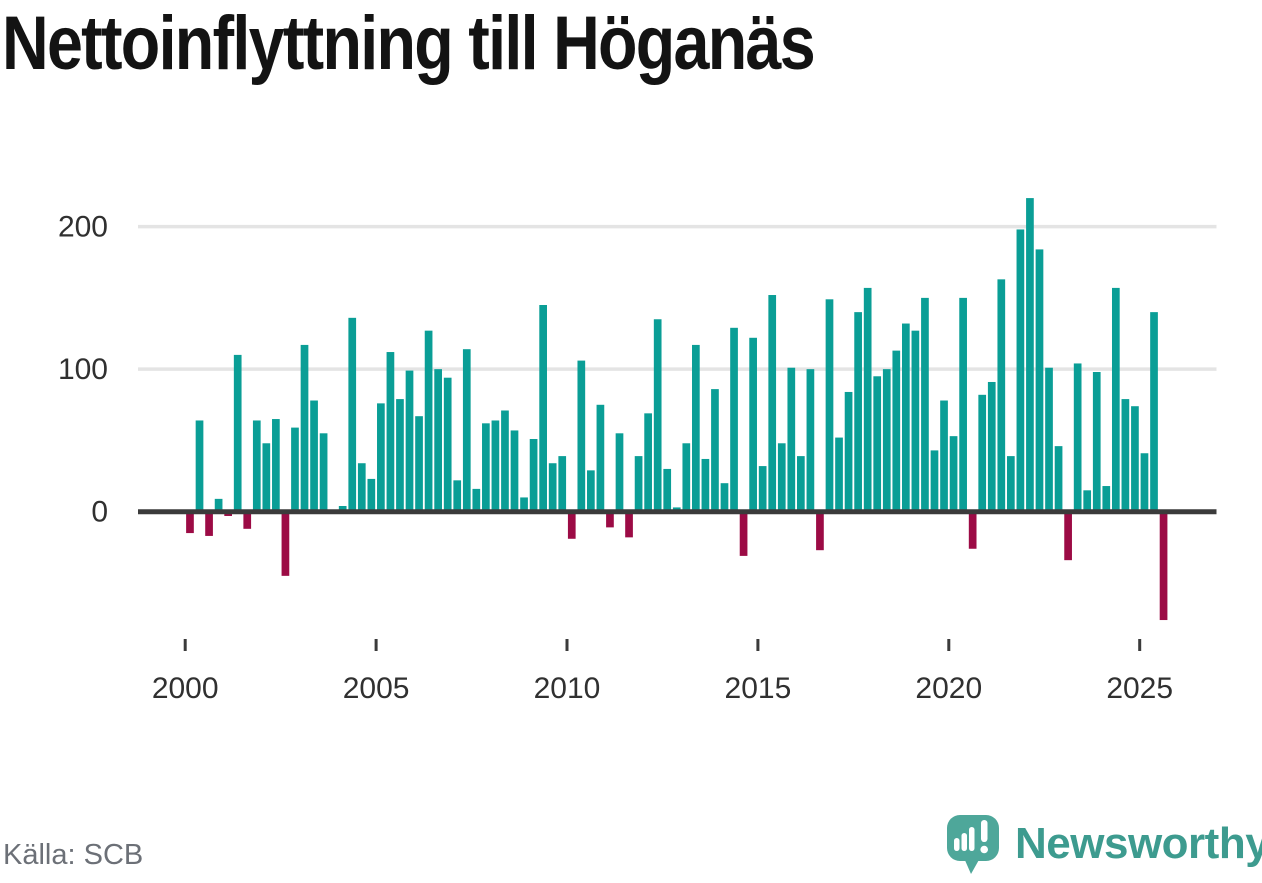 The height and width of the screenshot is (883, 1262). What do you see at coordinates (963, 404) in the screenshot?
I see `bar-2020Q2` at bounding box center [963, 404].